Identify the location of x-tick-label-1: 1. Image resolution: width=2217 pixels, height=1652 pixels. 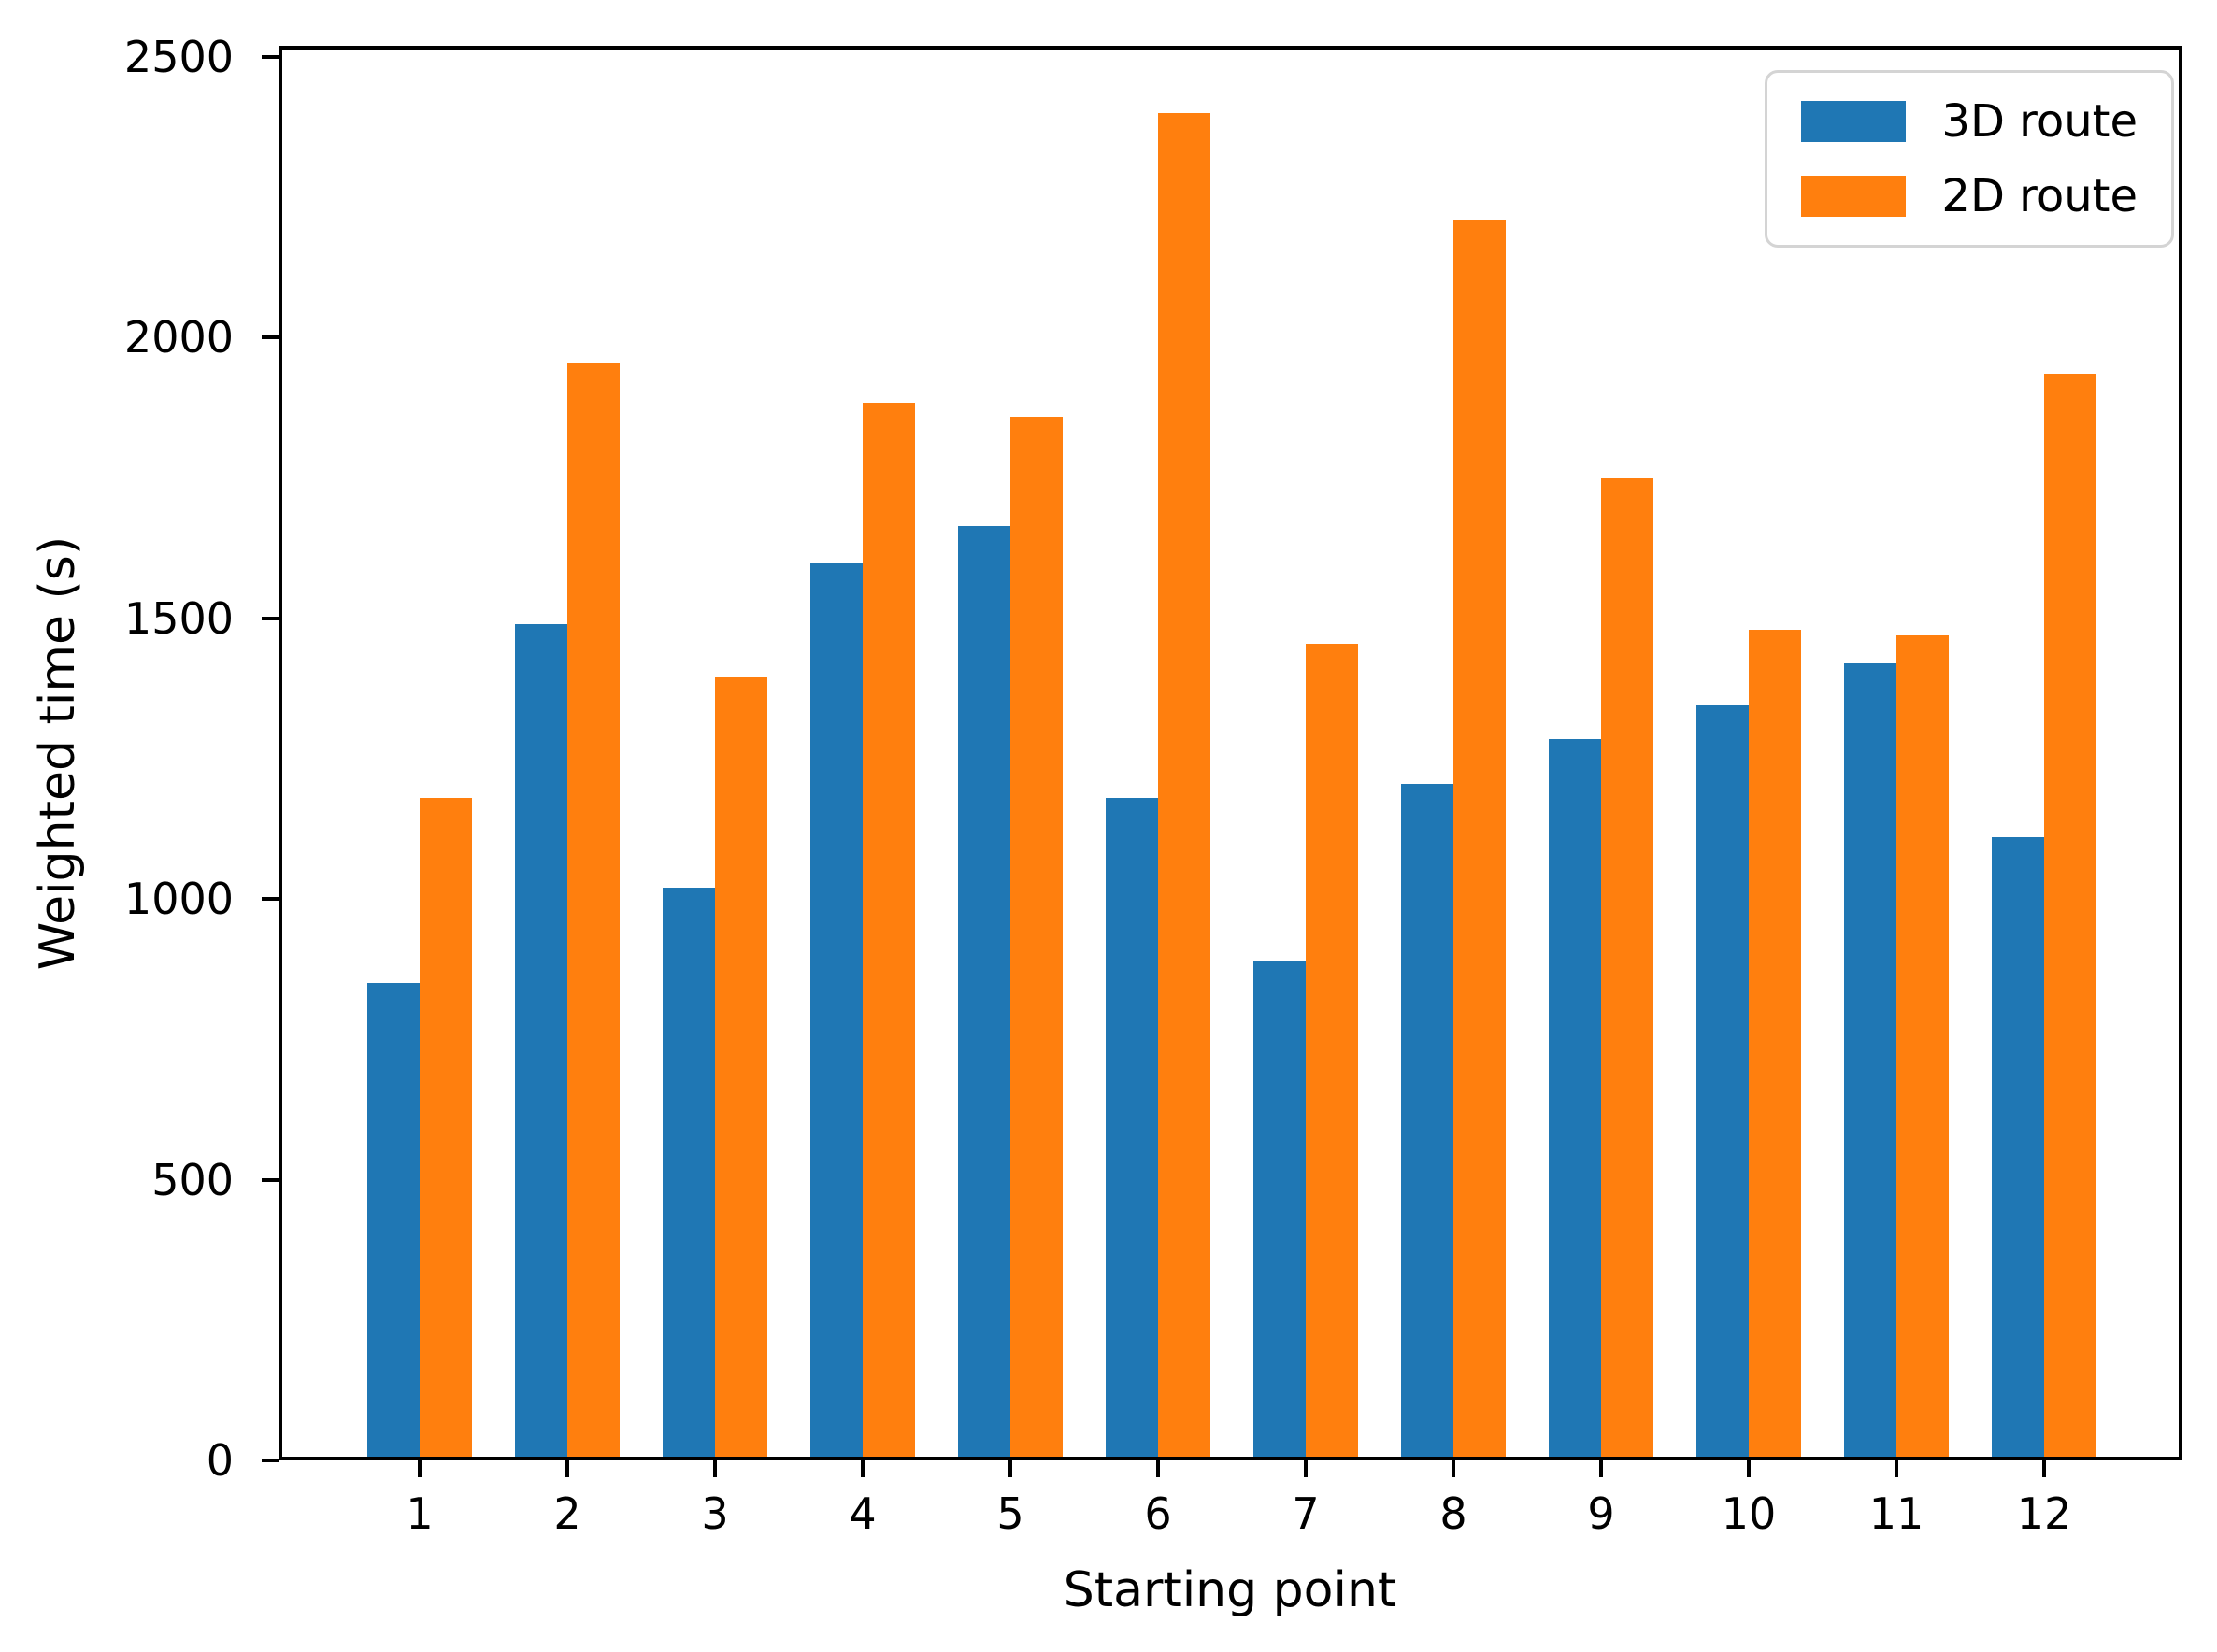
(420, 1514).